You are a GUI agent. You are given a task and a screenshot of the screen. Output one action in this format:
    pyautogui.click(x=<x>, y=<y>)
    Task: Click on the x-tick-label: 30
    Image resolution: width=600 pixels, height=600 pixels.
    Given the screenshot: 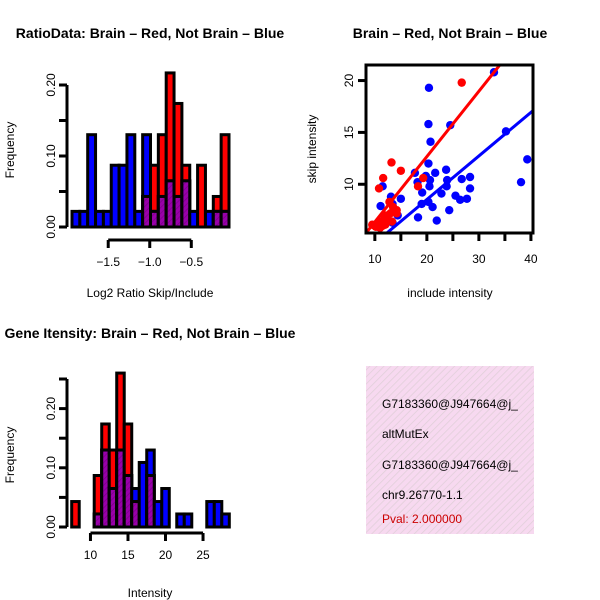 What is the action you would take?
    pyautogui.click(x=479, y=259)
    